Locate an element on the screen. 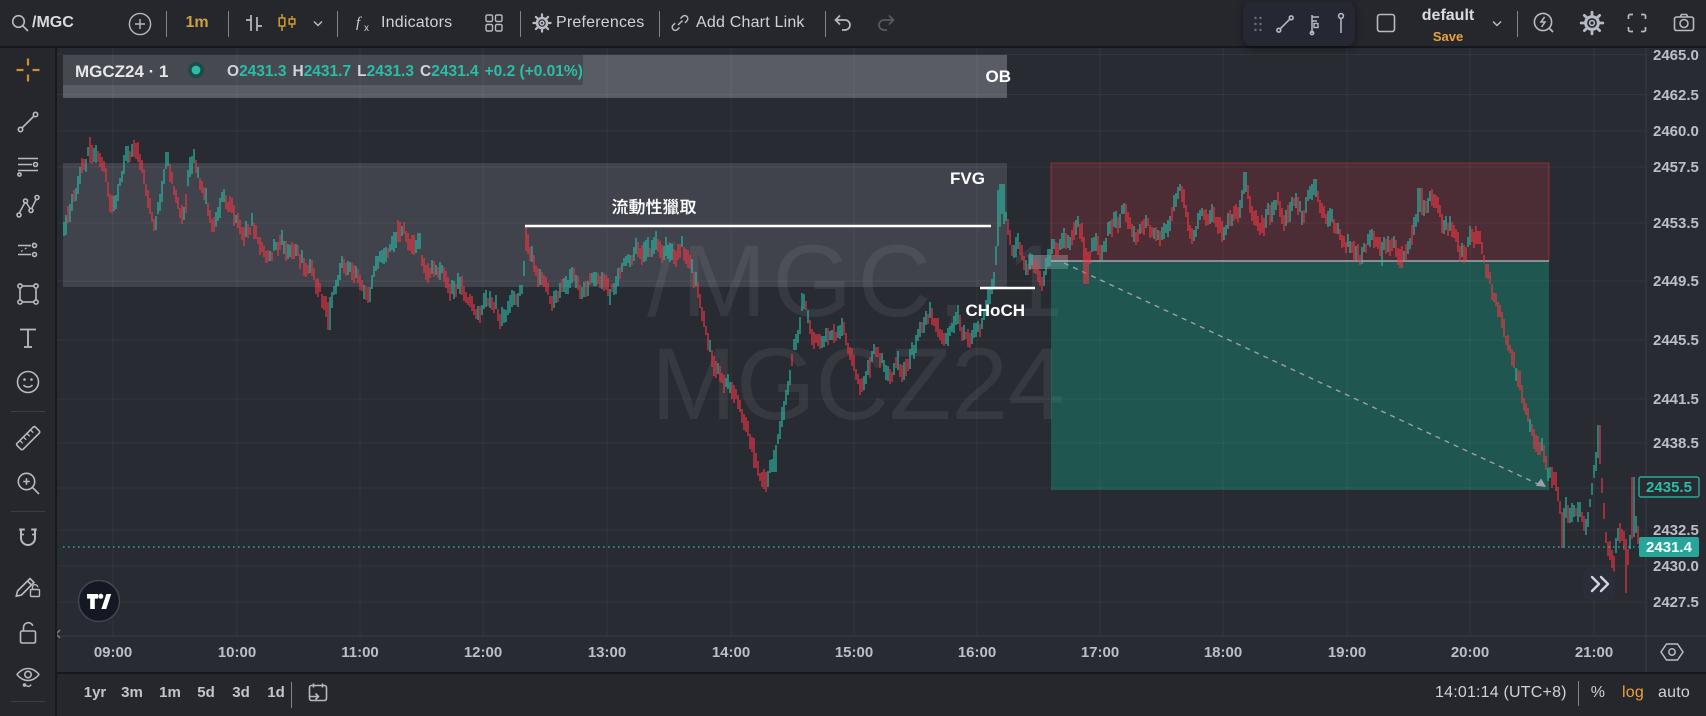  svg-text: FVG is located at coordinates (967, 178).